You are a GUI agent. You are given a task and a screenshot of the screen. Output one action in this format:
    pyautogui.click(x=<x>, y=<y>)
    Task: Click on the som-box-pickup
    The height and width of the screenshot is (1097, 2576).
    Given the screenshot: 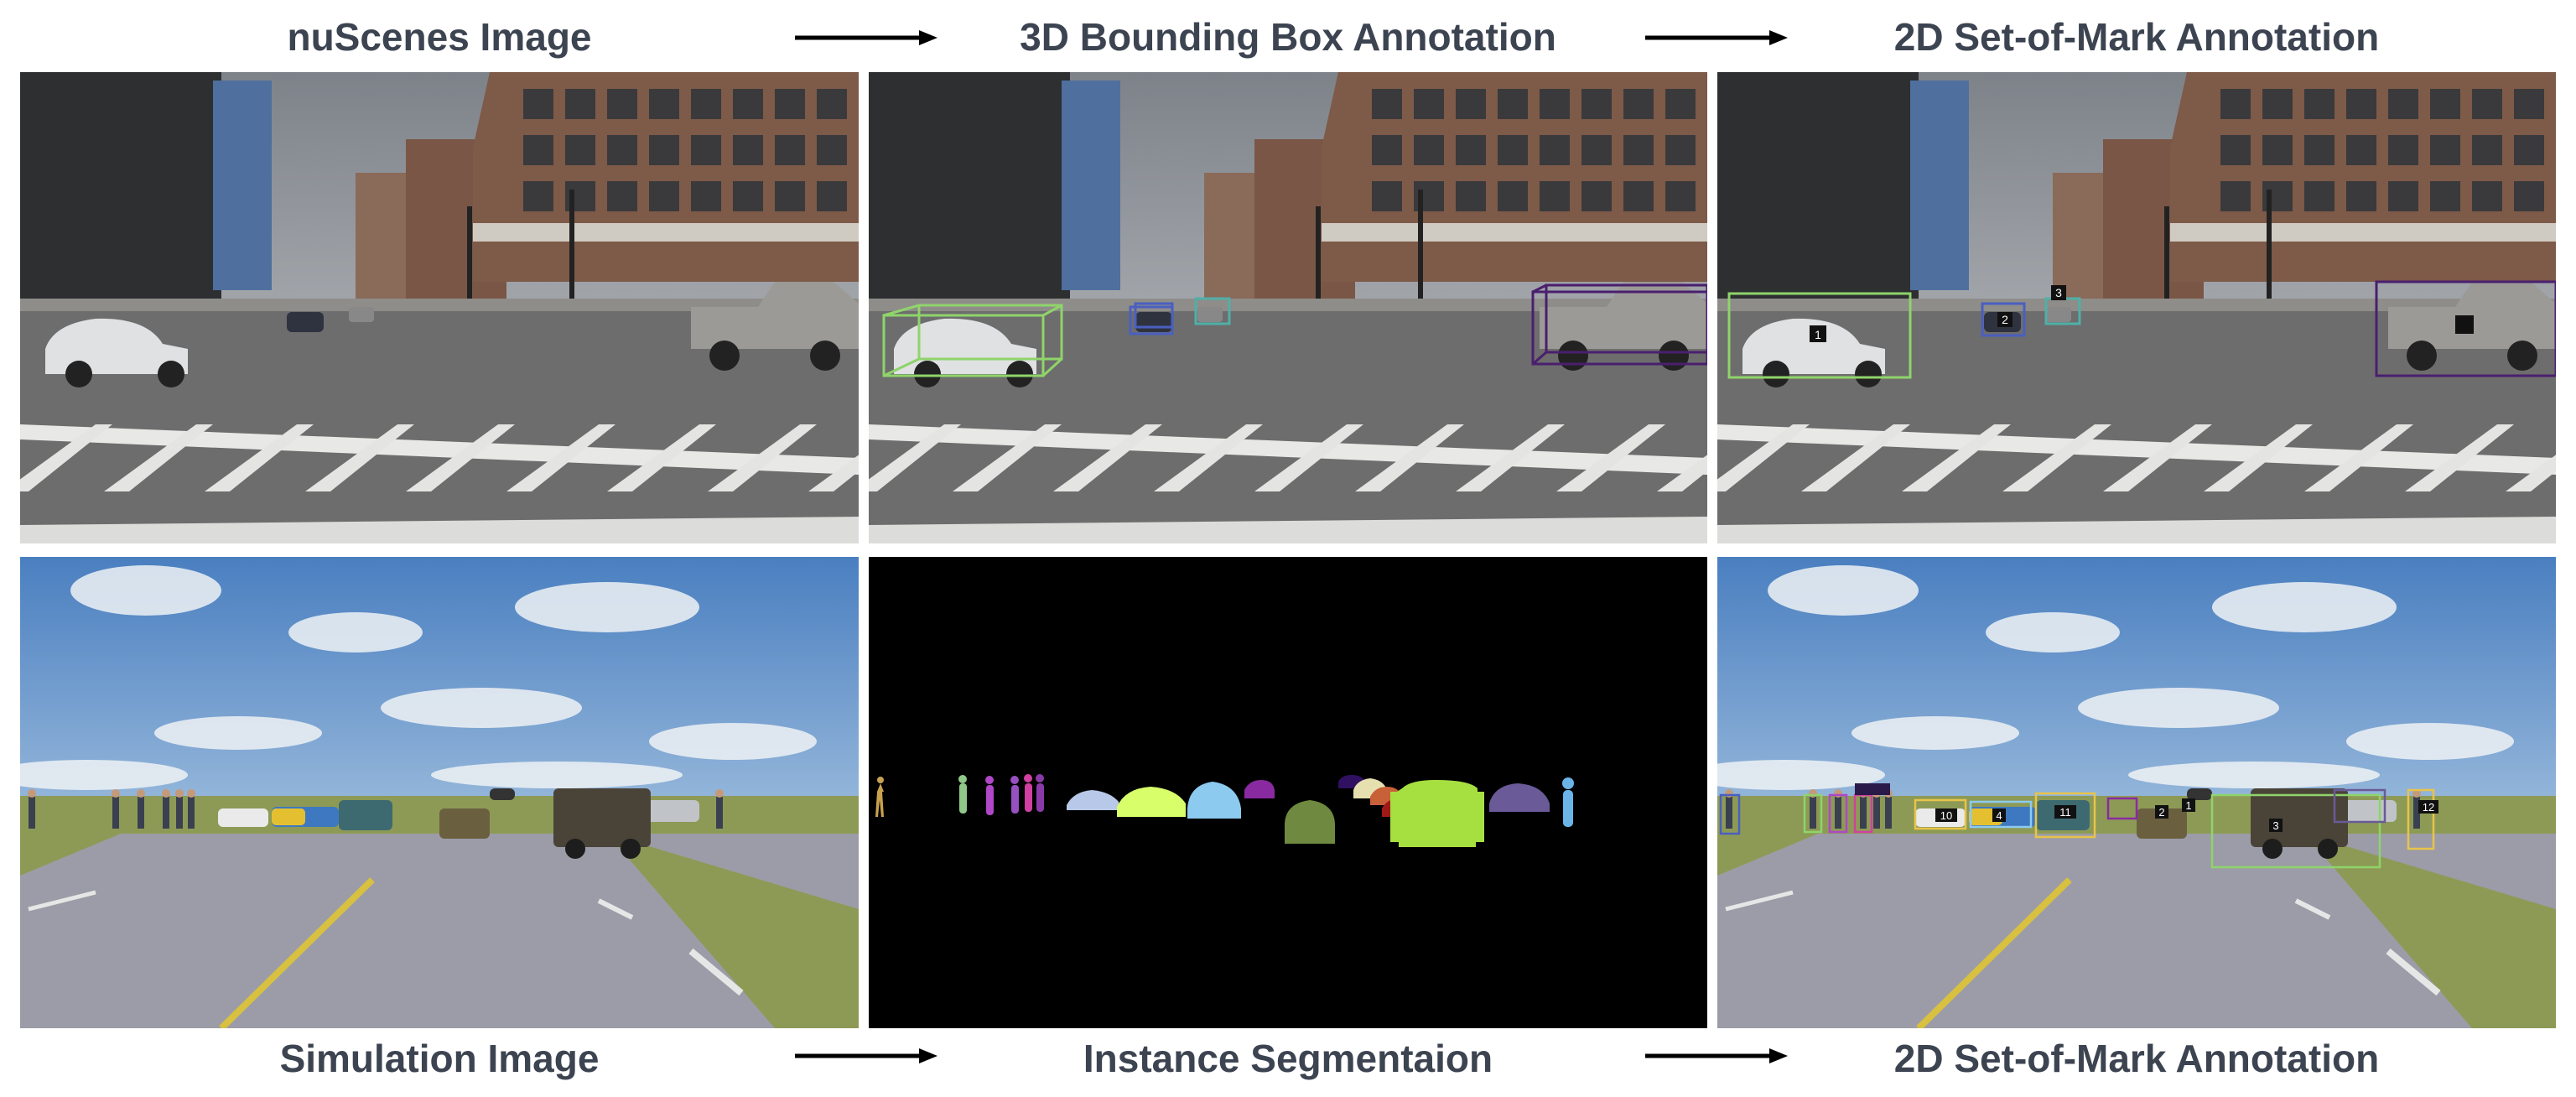 What is the action you would take?
    pyautogui.click(x=2465, y=328)
    